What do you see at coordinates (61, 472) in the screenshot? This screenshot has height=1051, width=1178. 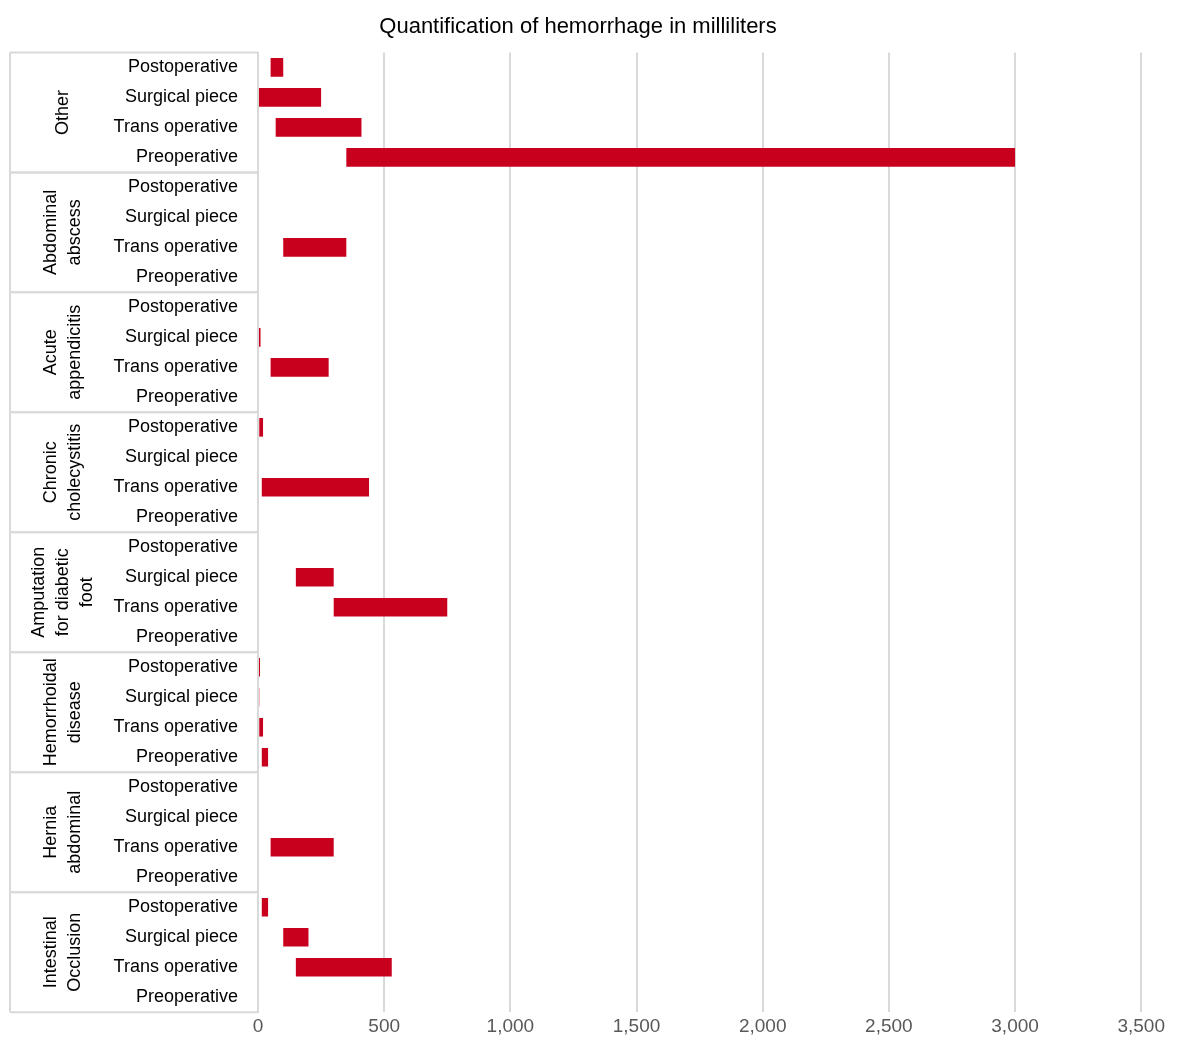 I see `text: Chronic cholecystitis` at bounding box center [61, 472].